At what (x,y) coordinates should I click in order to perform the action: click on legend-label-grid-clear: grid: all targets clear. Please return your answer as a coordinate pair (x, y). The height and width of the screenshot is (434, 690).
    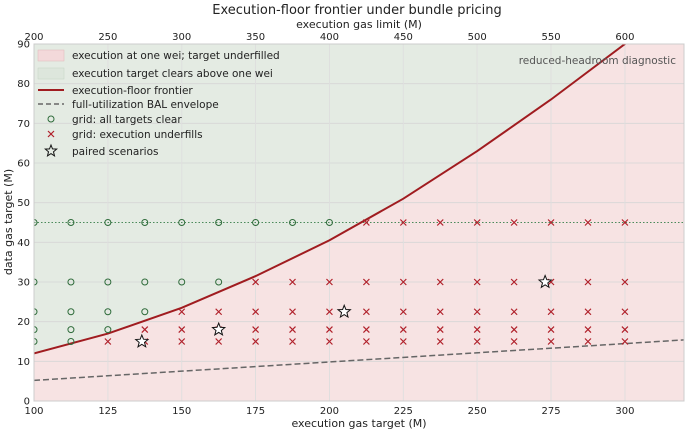
    Looking at the image, I should click on (127, 120).